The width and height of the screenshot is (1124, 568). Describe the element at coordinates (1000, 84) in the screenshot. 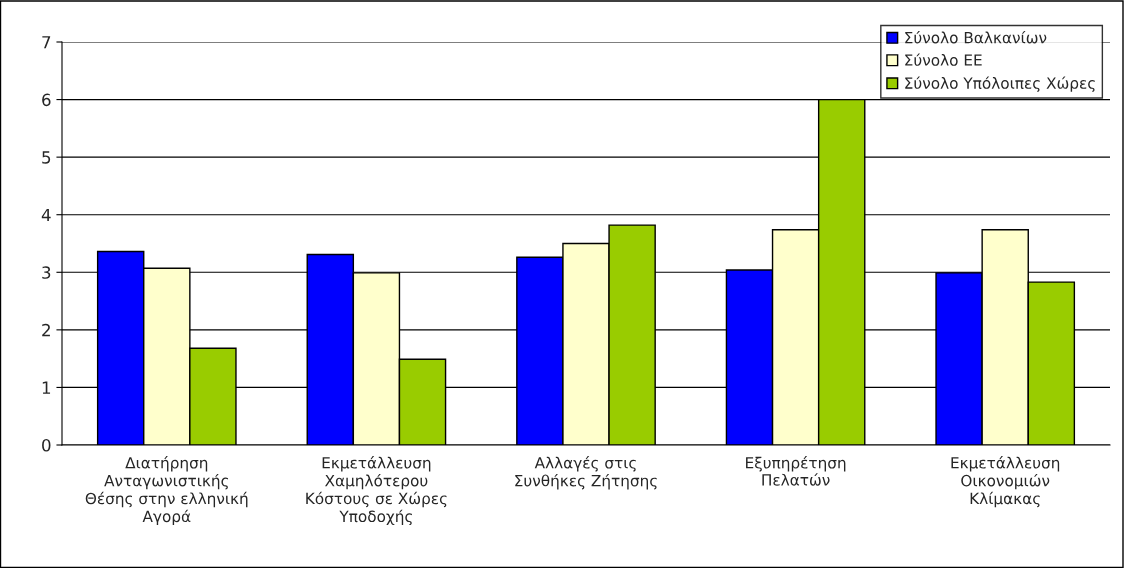

I see `legend-label: Σύνολο Υπόλοιπες Χώρες` at that location.